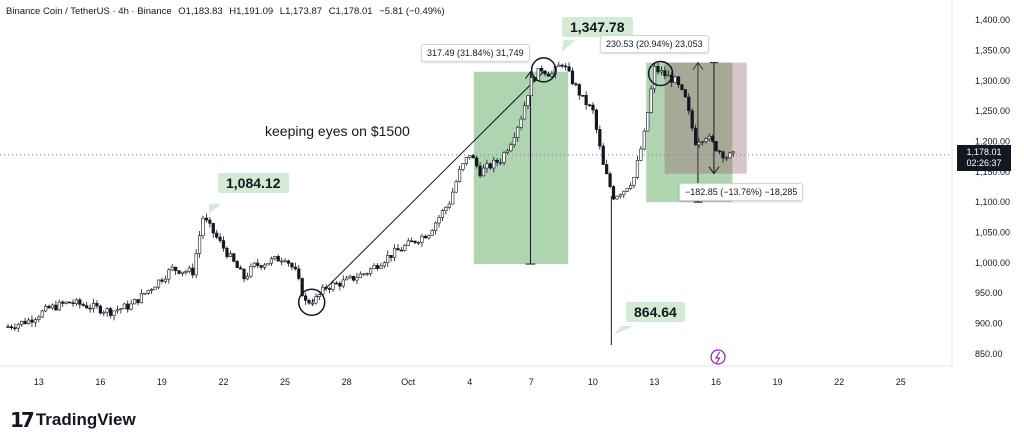  I want to click on y-tick-label: 1,050.00, so click(992, 233).